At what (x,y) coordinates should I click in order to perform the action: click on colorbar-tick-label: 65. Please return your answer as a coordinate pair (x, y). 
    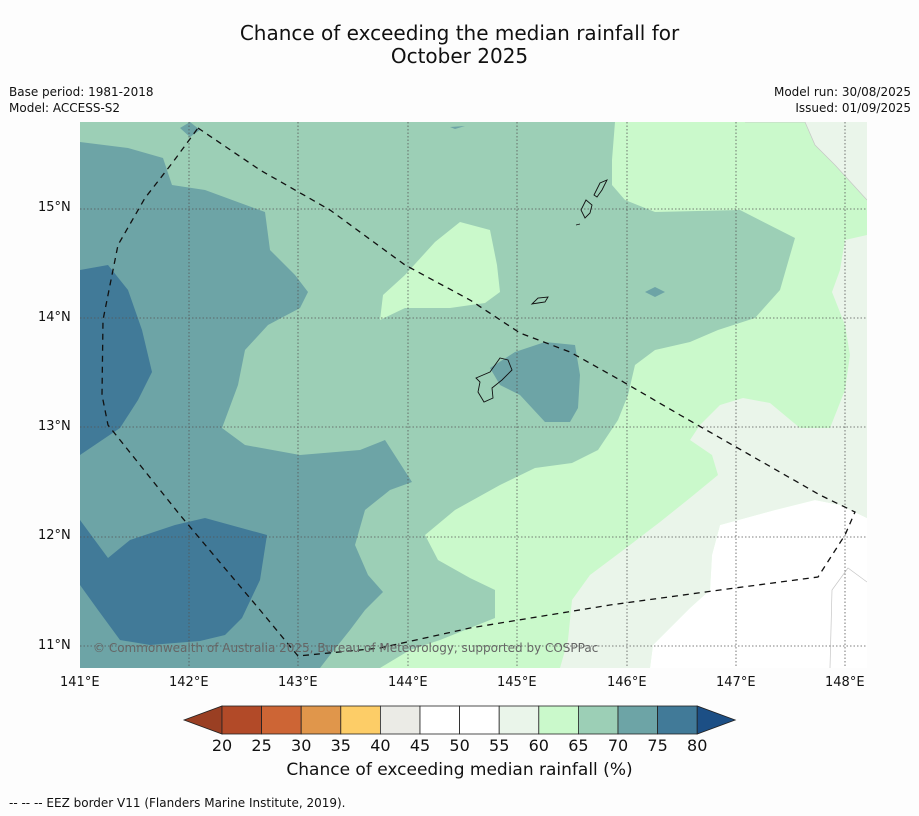
    Looking at the image, I should click on (578, 745).